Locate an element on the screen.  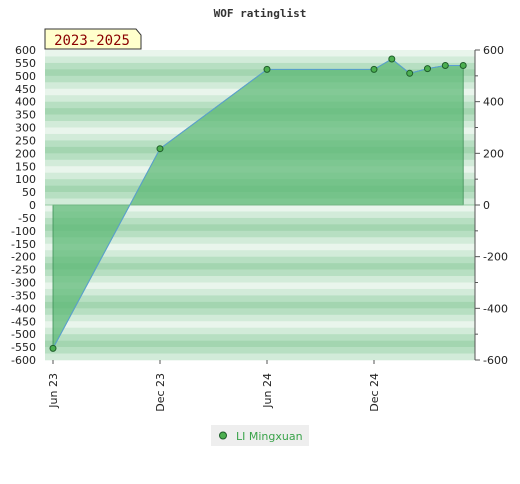
y-tick-label-left: 300 is located at coordinates (25, 128).